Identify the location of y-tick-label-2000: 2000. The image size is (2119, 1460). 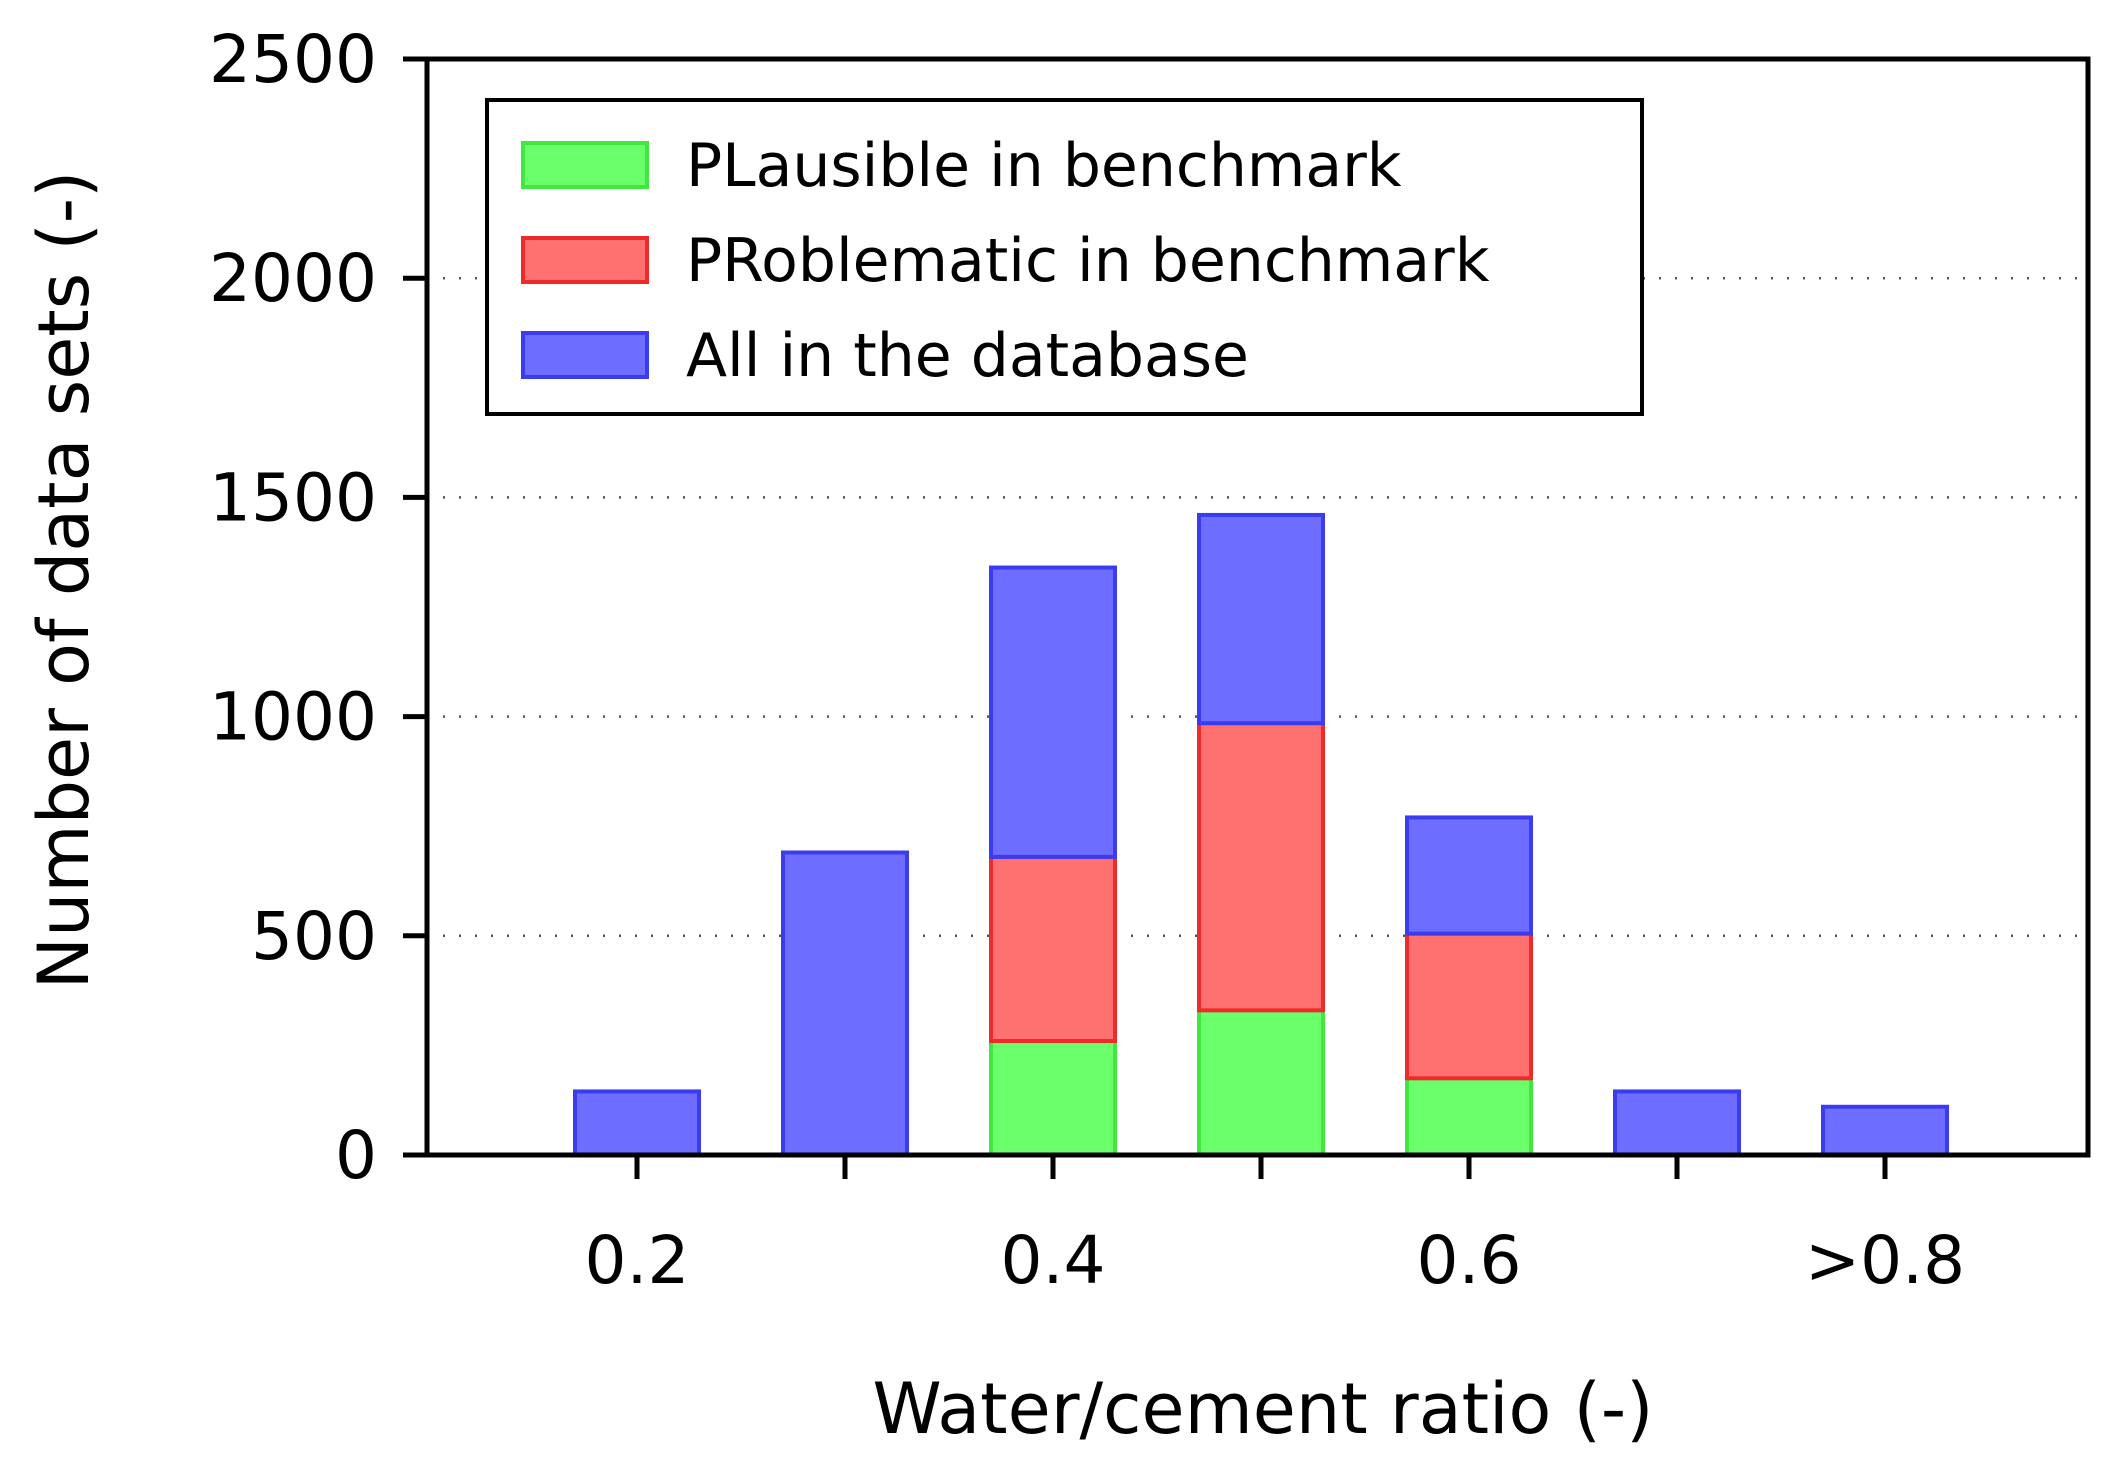
(293, 278).